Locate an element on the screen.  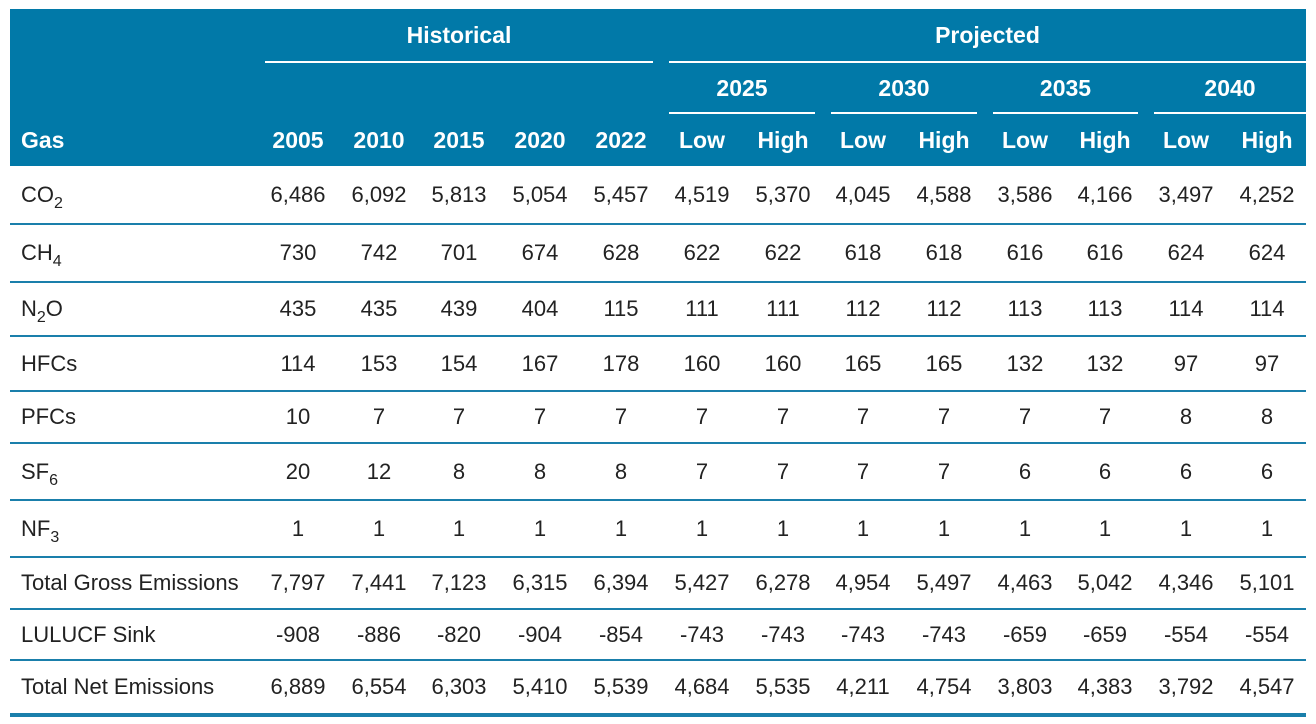
value-cell: 4,754 is located at coordinates (944, 686).